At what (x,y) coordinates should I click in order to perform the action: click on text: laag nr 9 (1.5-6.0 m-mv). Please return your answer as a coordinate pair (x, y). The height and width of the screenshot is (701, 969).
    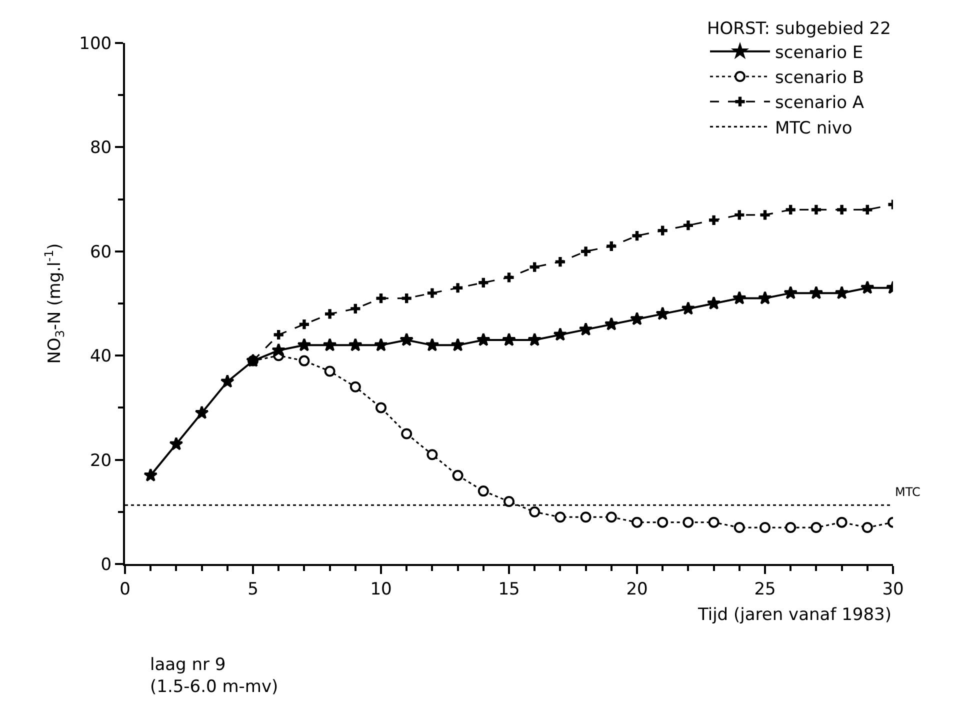
    Looking at the image, I should click on (214, 676).